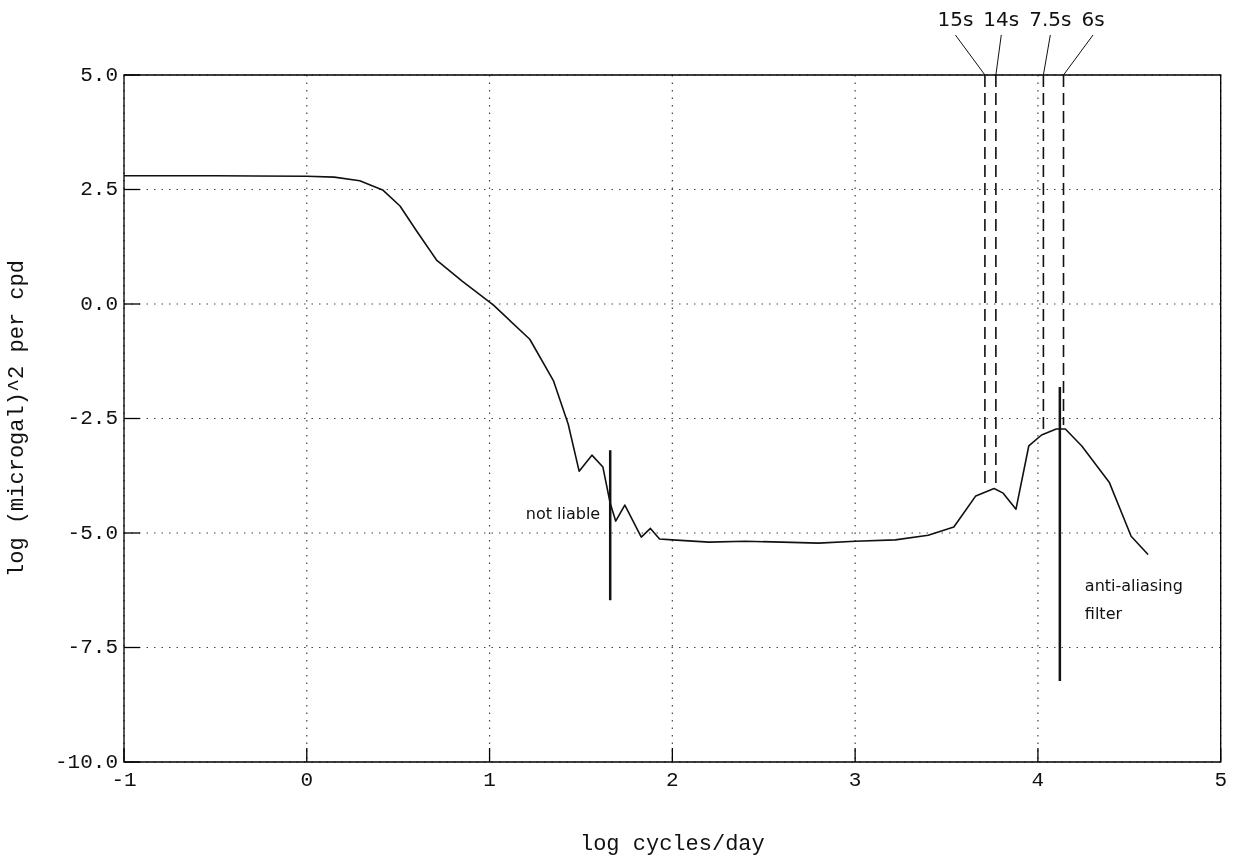 The image size is (1233, 861). Describe the element at coordinates (307, 781) in the screenshot. I see `x-tick-label: 0` at that location.